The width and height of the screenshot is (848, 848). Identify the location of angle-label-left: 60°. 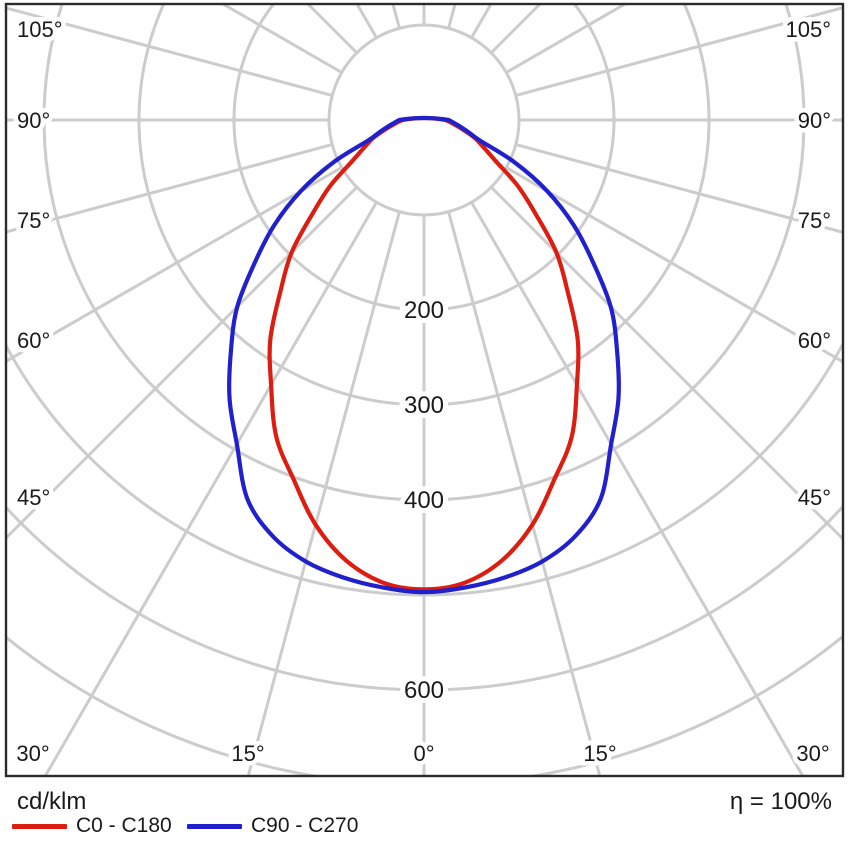
(33, 340).